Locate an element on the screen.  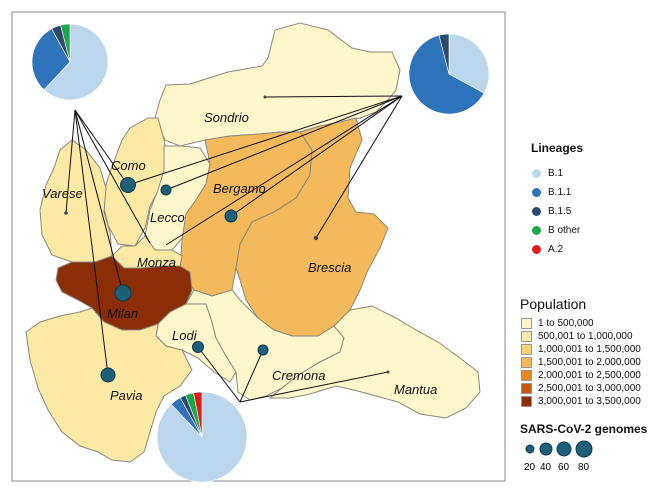
pie-chart-west is located at coordinates (70, 62).